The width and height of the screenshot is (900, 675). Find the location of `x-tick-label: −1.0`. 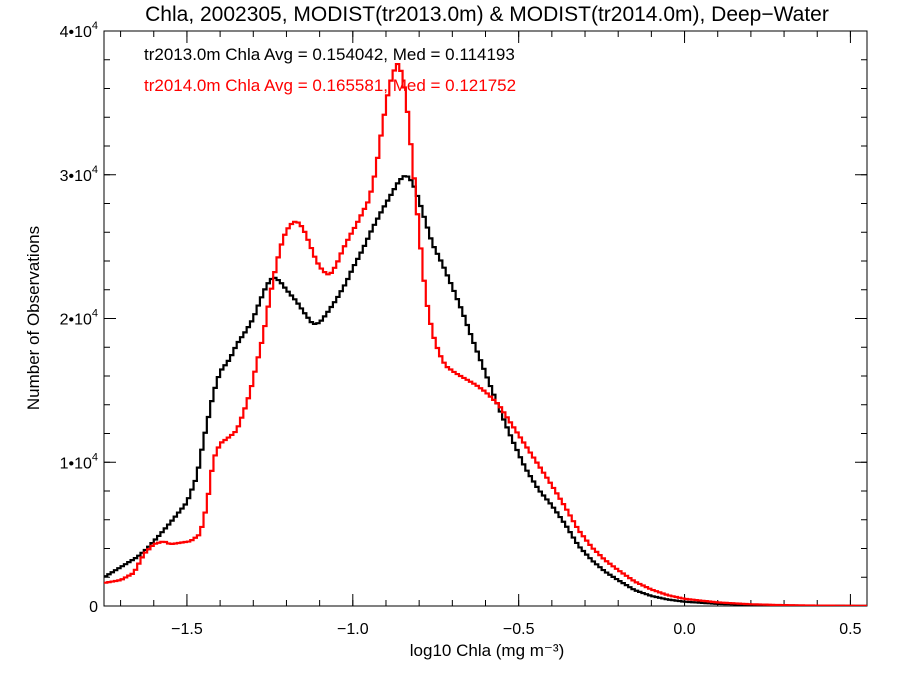

x-tick-label: −1.0 is located at coordinates (353, 629).